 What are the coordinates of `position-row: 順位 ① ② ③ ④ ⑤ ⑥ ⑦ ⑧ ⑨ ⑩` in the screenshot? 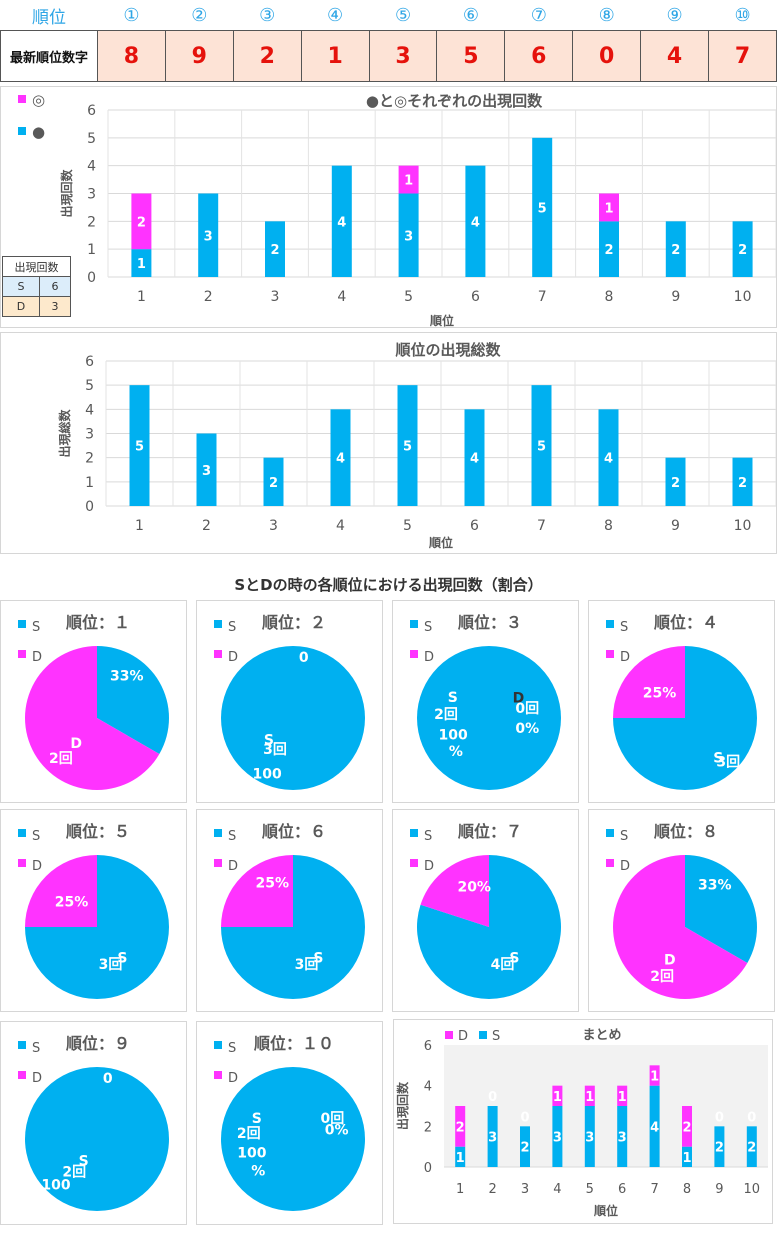 It's located at (389, 15).